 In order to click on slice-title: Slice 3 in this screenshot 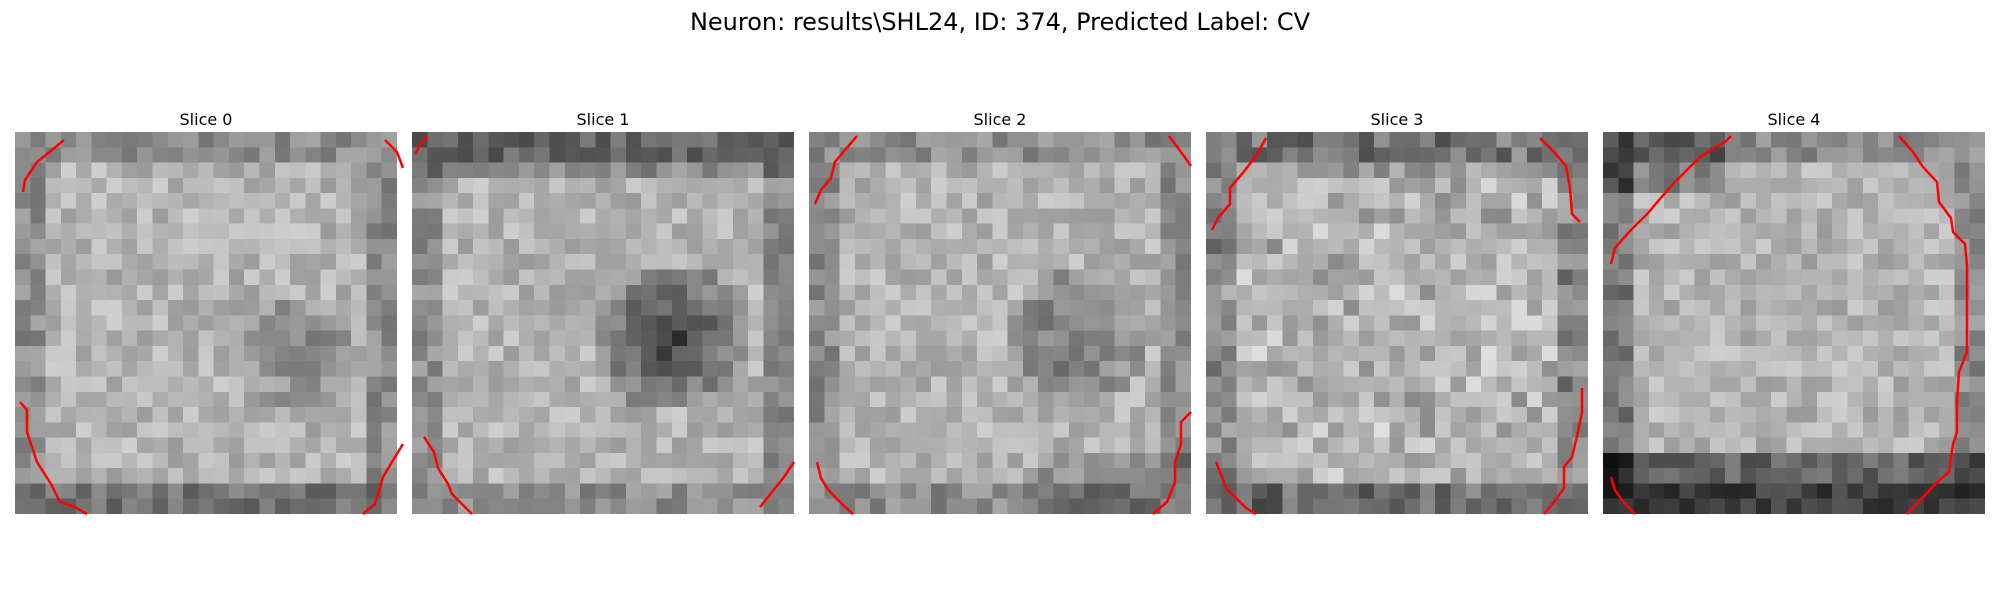, I will do `click(1397, 119)`.